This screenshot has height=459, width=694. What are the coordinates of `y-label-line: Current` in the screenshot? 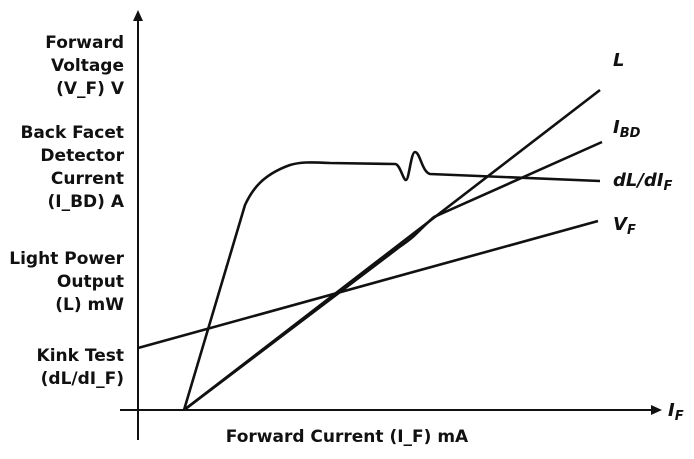 It's located at (87, 179).